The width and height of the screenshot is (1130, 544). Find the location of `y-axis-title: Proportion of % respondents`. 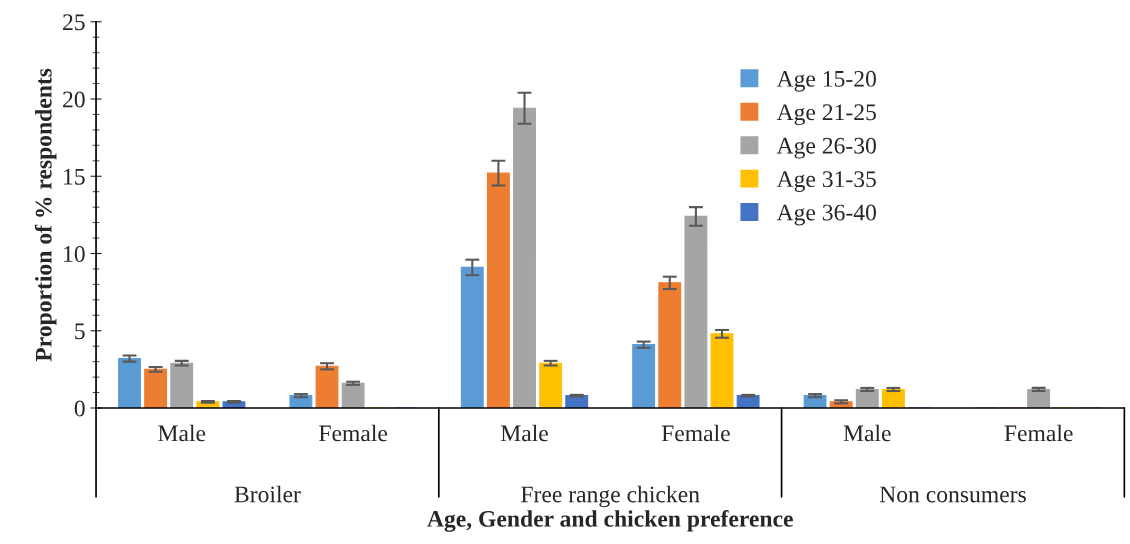

y-axis-title: Proportion of % respondents is located at coordinates (45, 215).